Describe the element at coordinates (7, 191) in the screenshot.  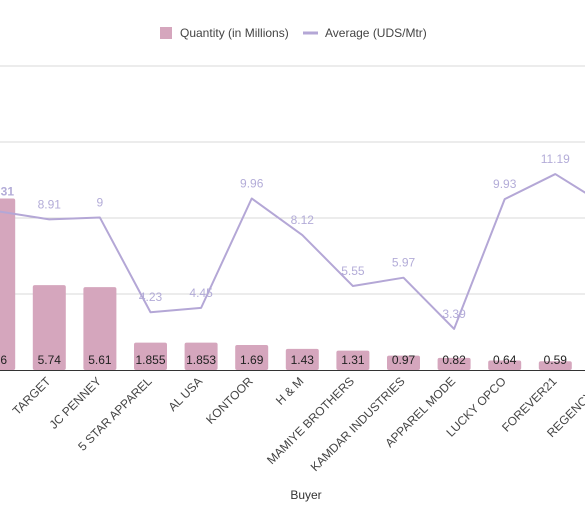
I see `line-value-label: .31` at that location.